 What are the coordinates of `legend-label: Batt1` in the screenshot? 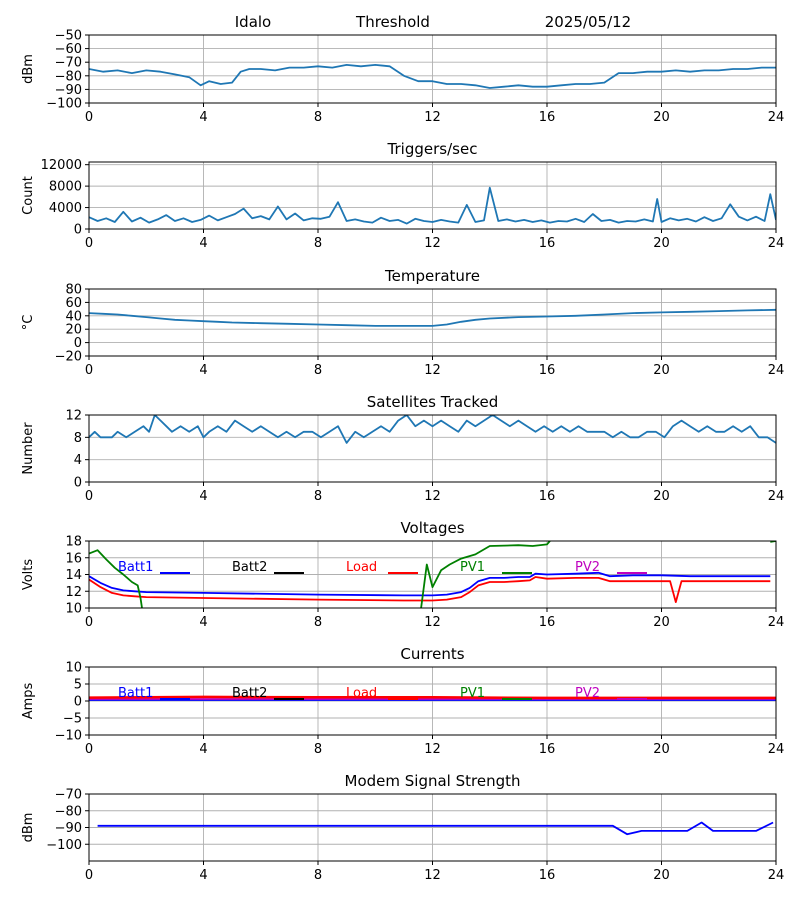 It's located at (135, 567).